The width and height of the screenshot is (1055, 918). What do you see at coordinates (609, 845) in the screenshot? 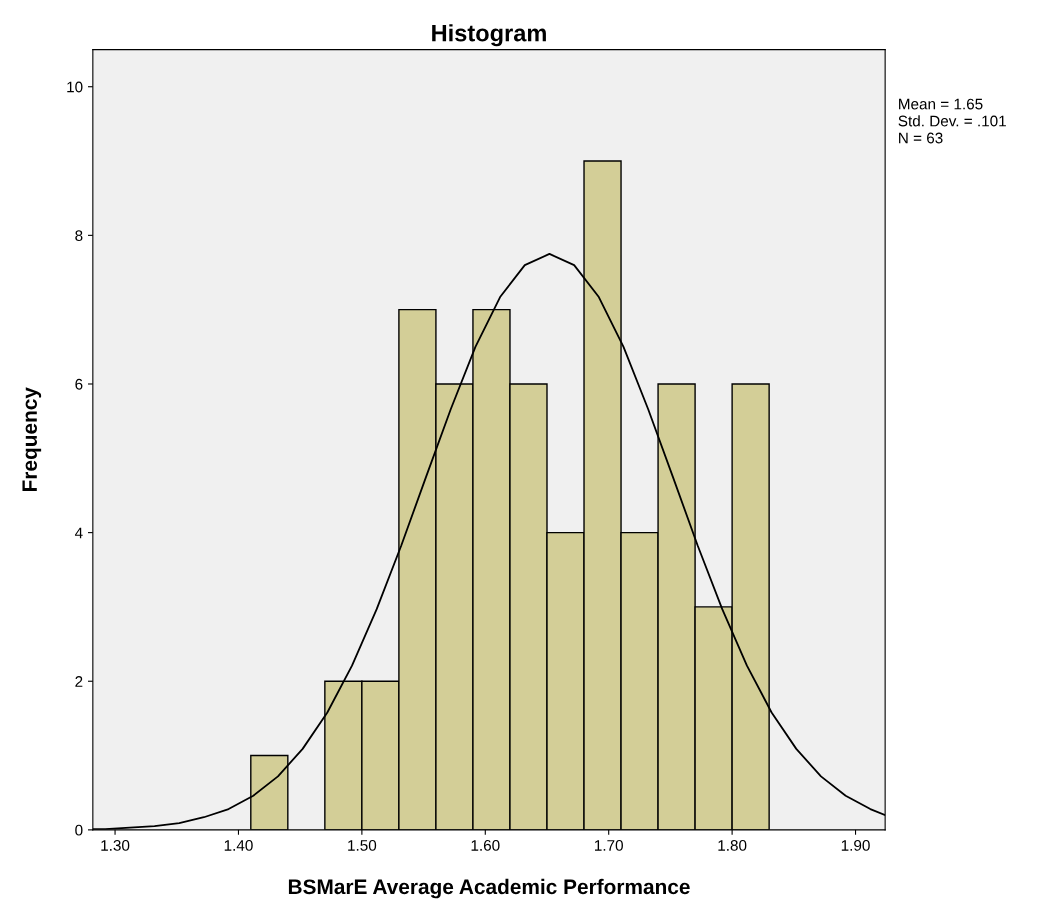
I see `x-tick-label: 1.70` at bounding box center [609, 845].